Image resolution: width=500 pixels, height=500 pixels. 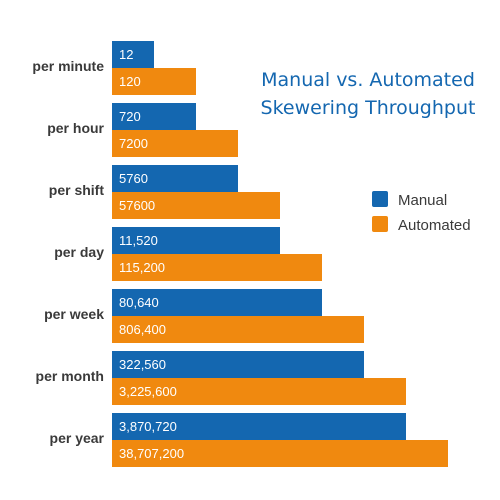 What do you see at coordinates (126, 54) in the screenshot?
I see `bar-value-label: 12` at bounding box center [126, 54].